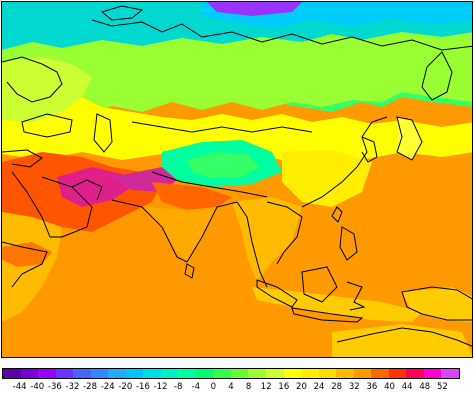 Image resolution: width=474 pixels, height=406 pixels. Describe the element at coordinates (436, 303) in the screenshot. I see `coastline-new-guinea` at that location.